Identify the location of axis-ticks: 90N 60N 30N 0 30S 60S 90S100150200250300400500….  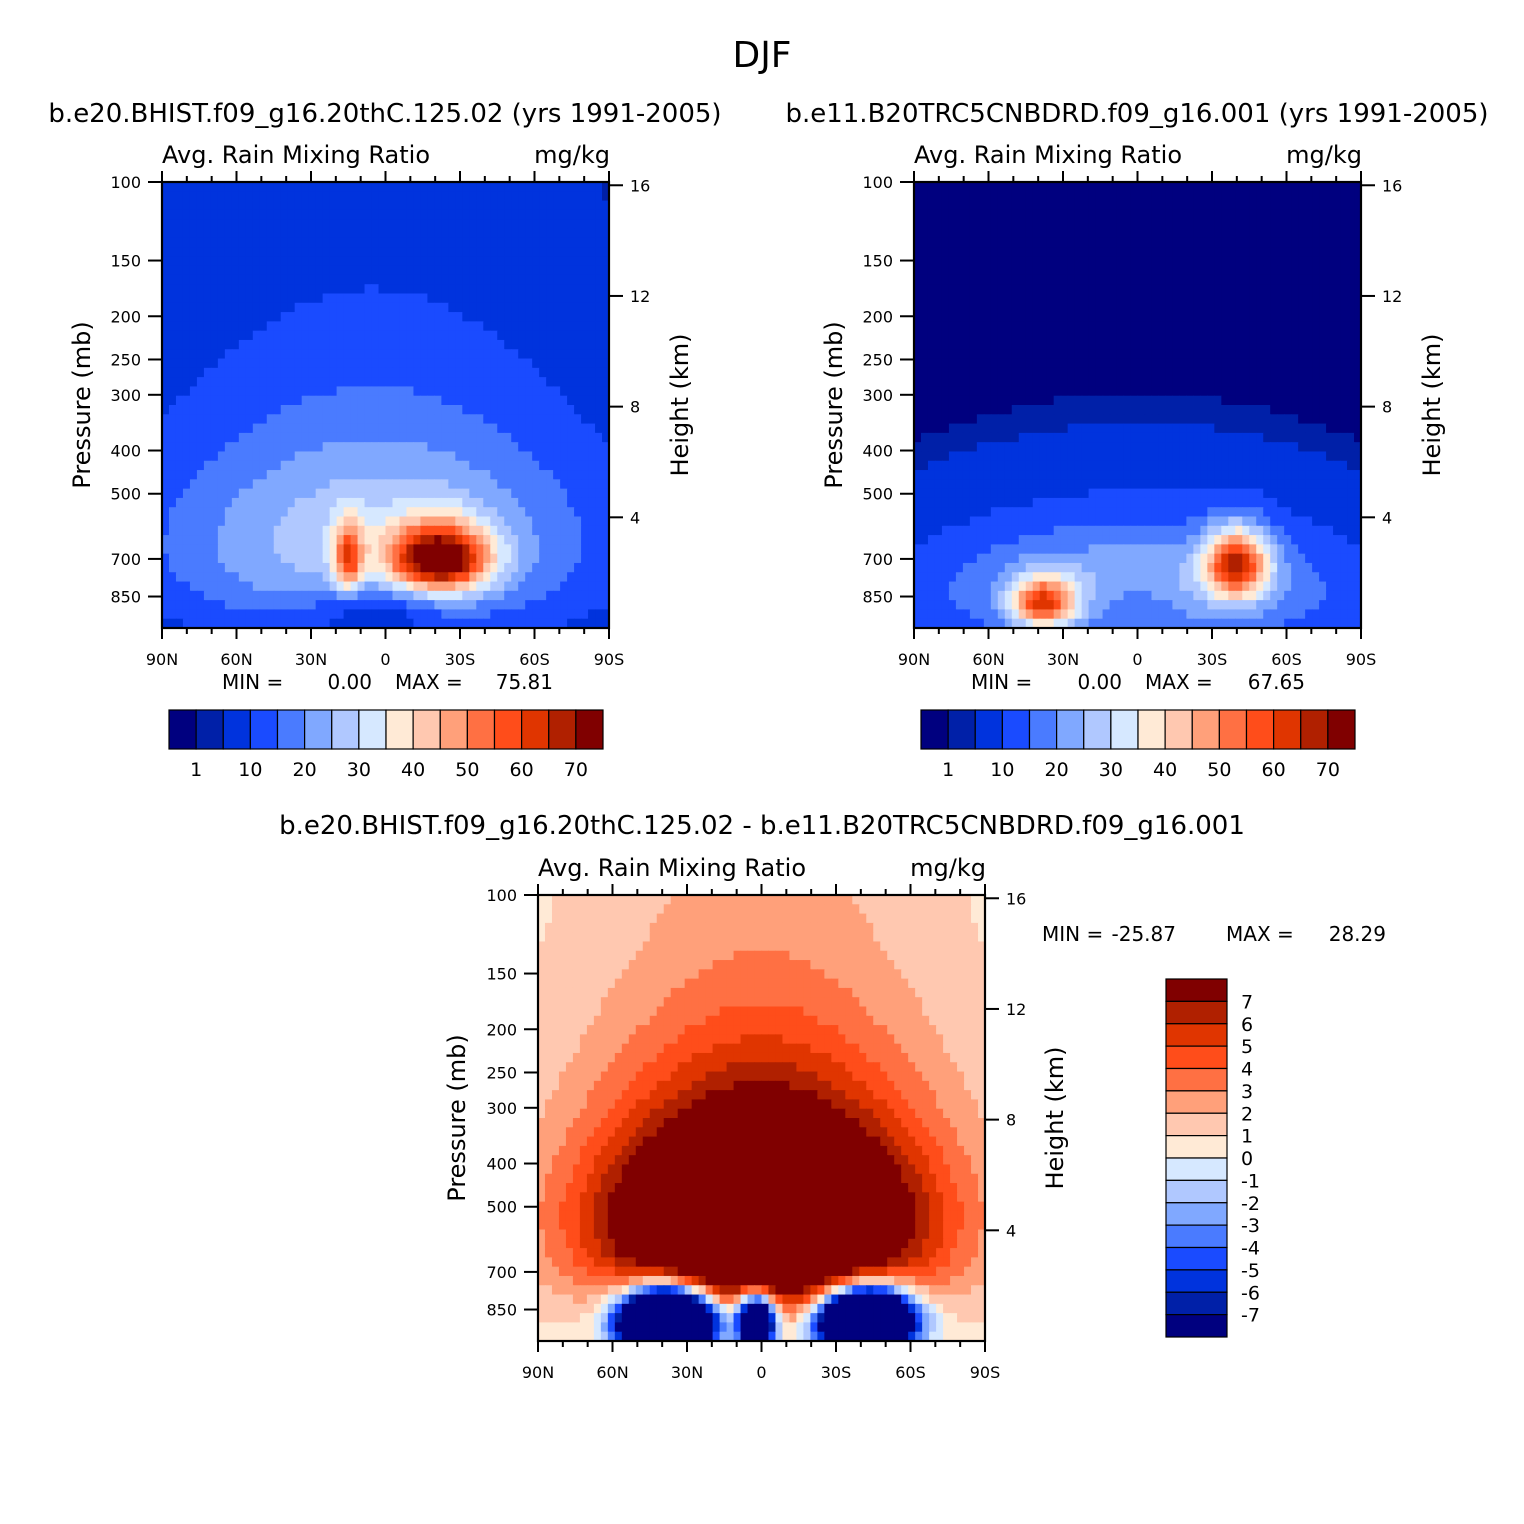
(380, 420).